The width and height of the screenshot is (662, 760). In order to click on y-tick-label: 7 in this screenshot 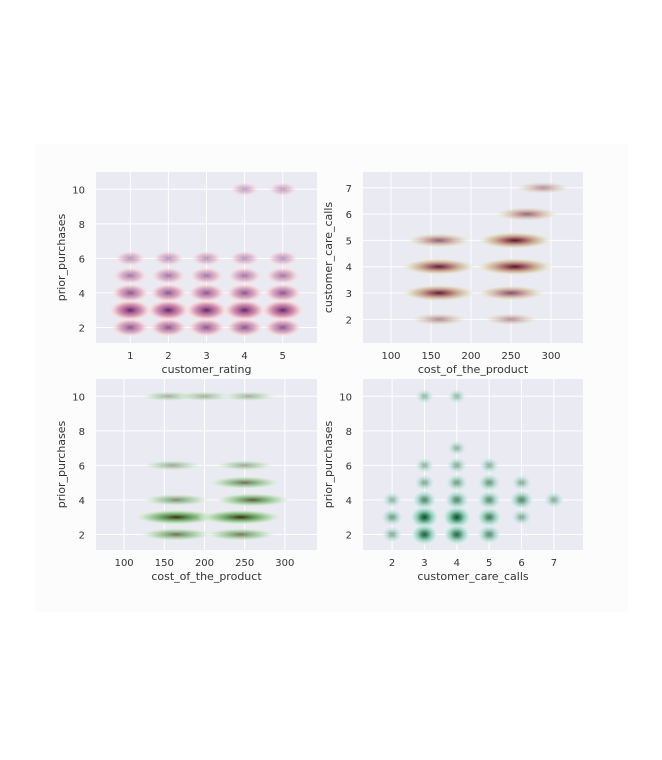, I will do `click(349, 189)`.